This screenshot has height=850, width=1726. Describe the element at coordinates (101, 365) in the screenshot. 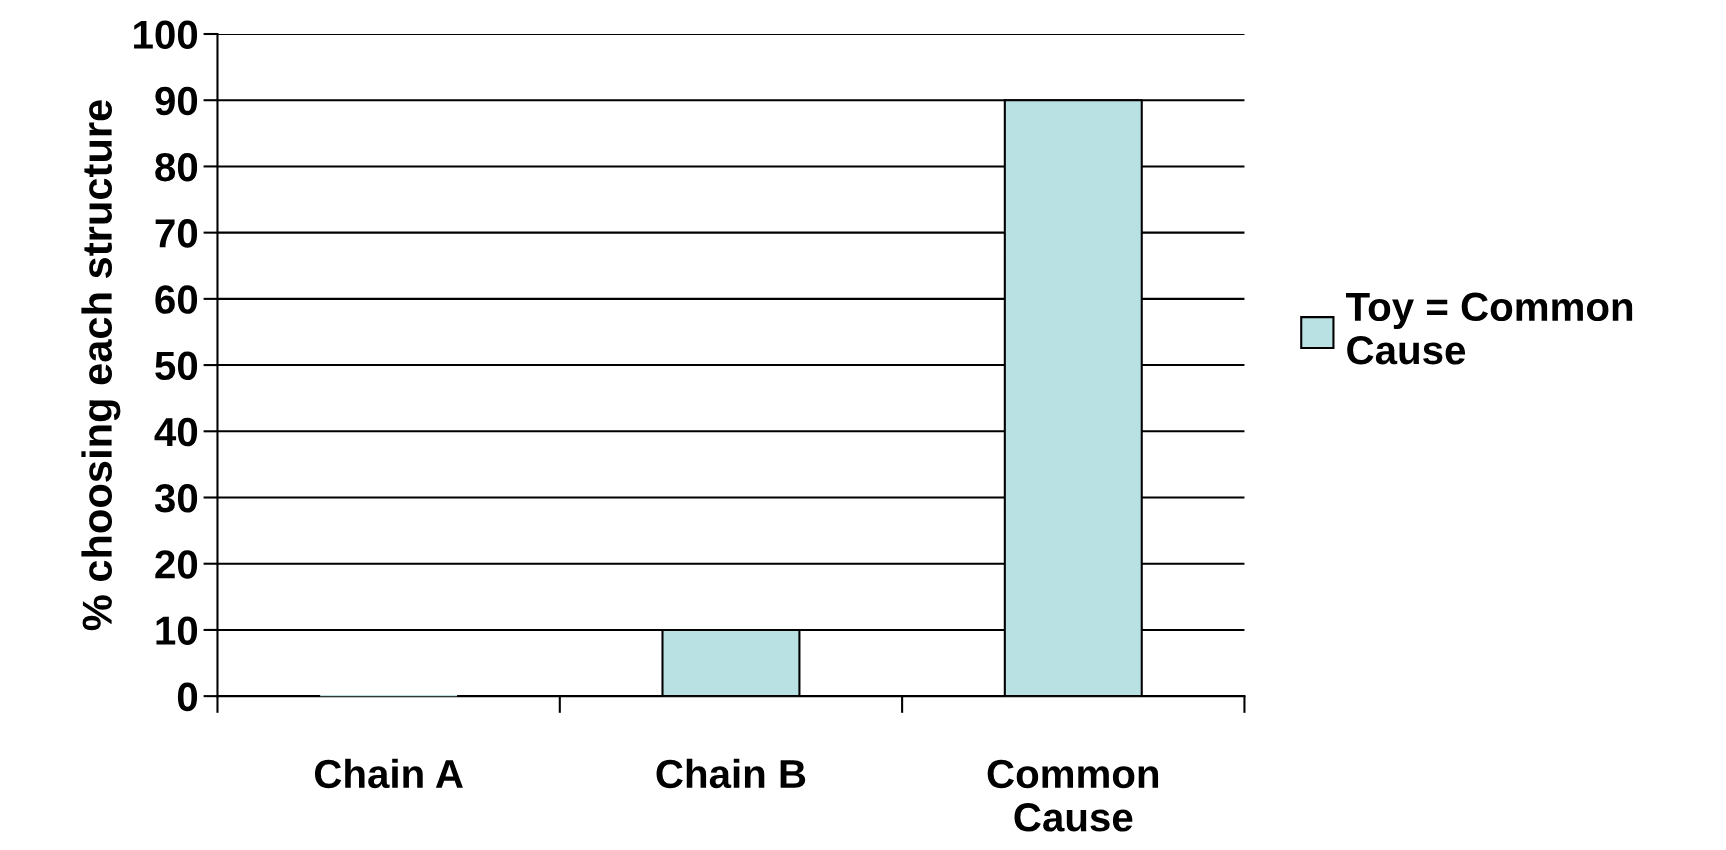

I see `y-axis-title: % choosing each structure` at that location.